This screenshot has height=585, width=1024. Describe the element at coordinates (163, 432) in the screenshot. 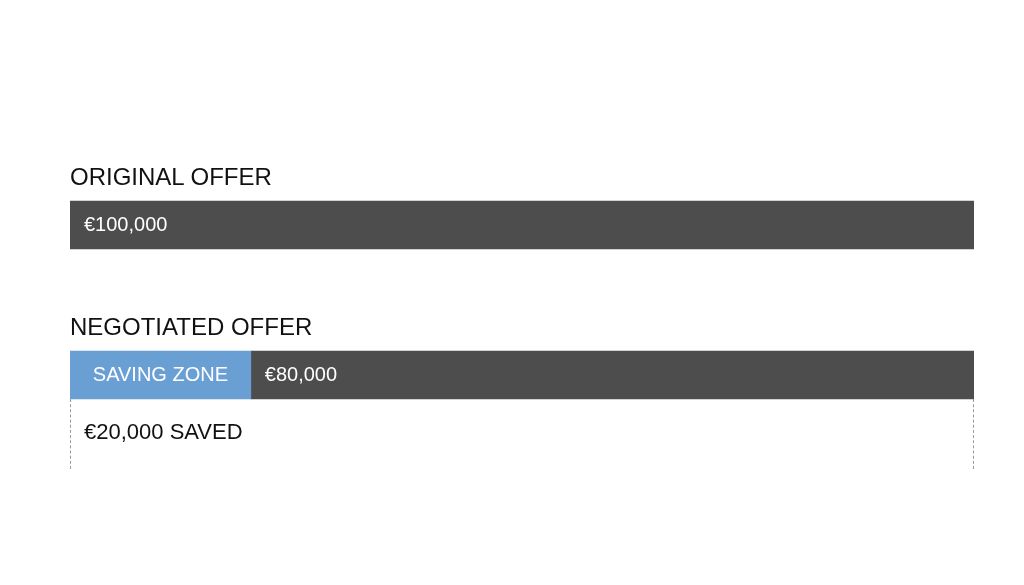

I see `data-label: €20,000 SAVED` at that location.